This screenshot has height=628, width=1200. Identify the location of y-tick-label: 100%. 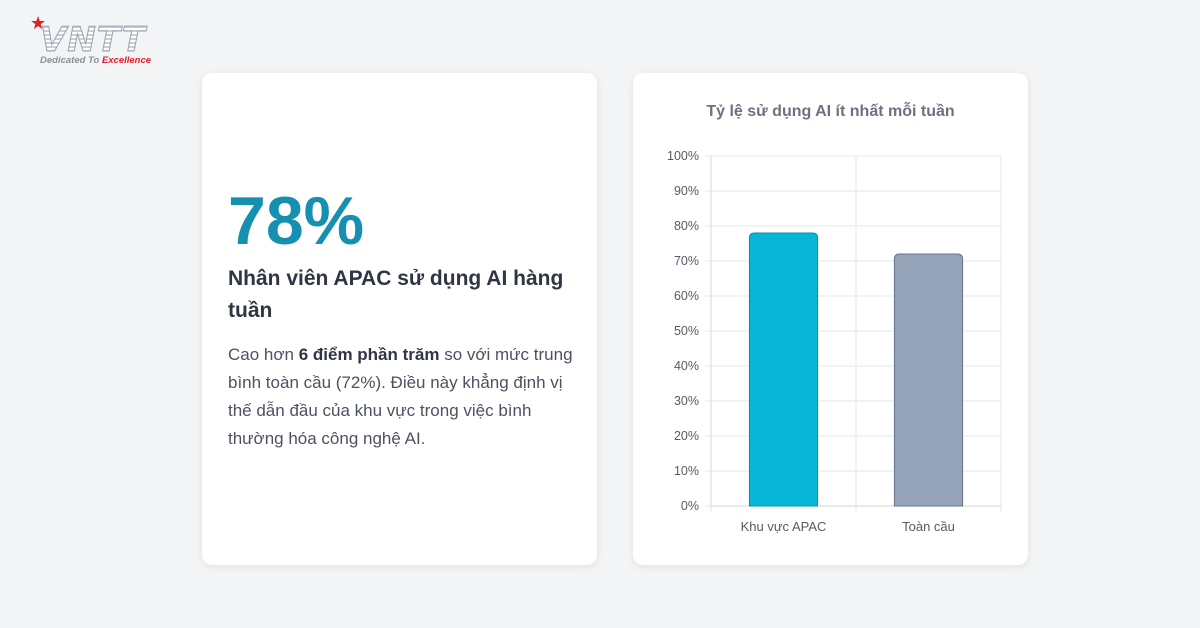
(683, 156).